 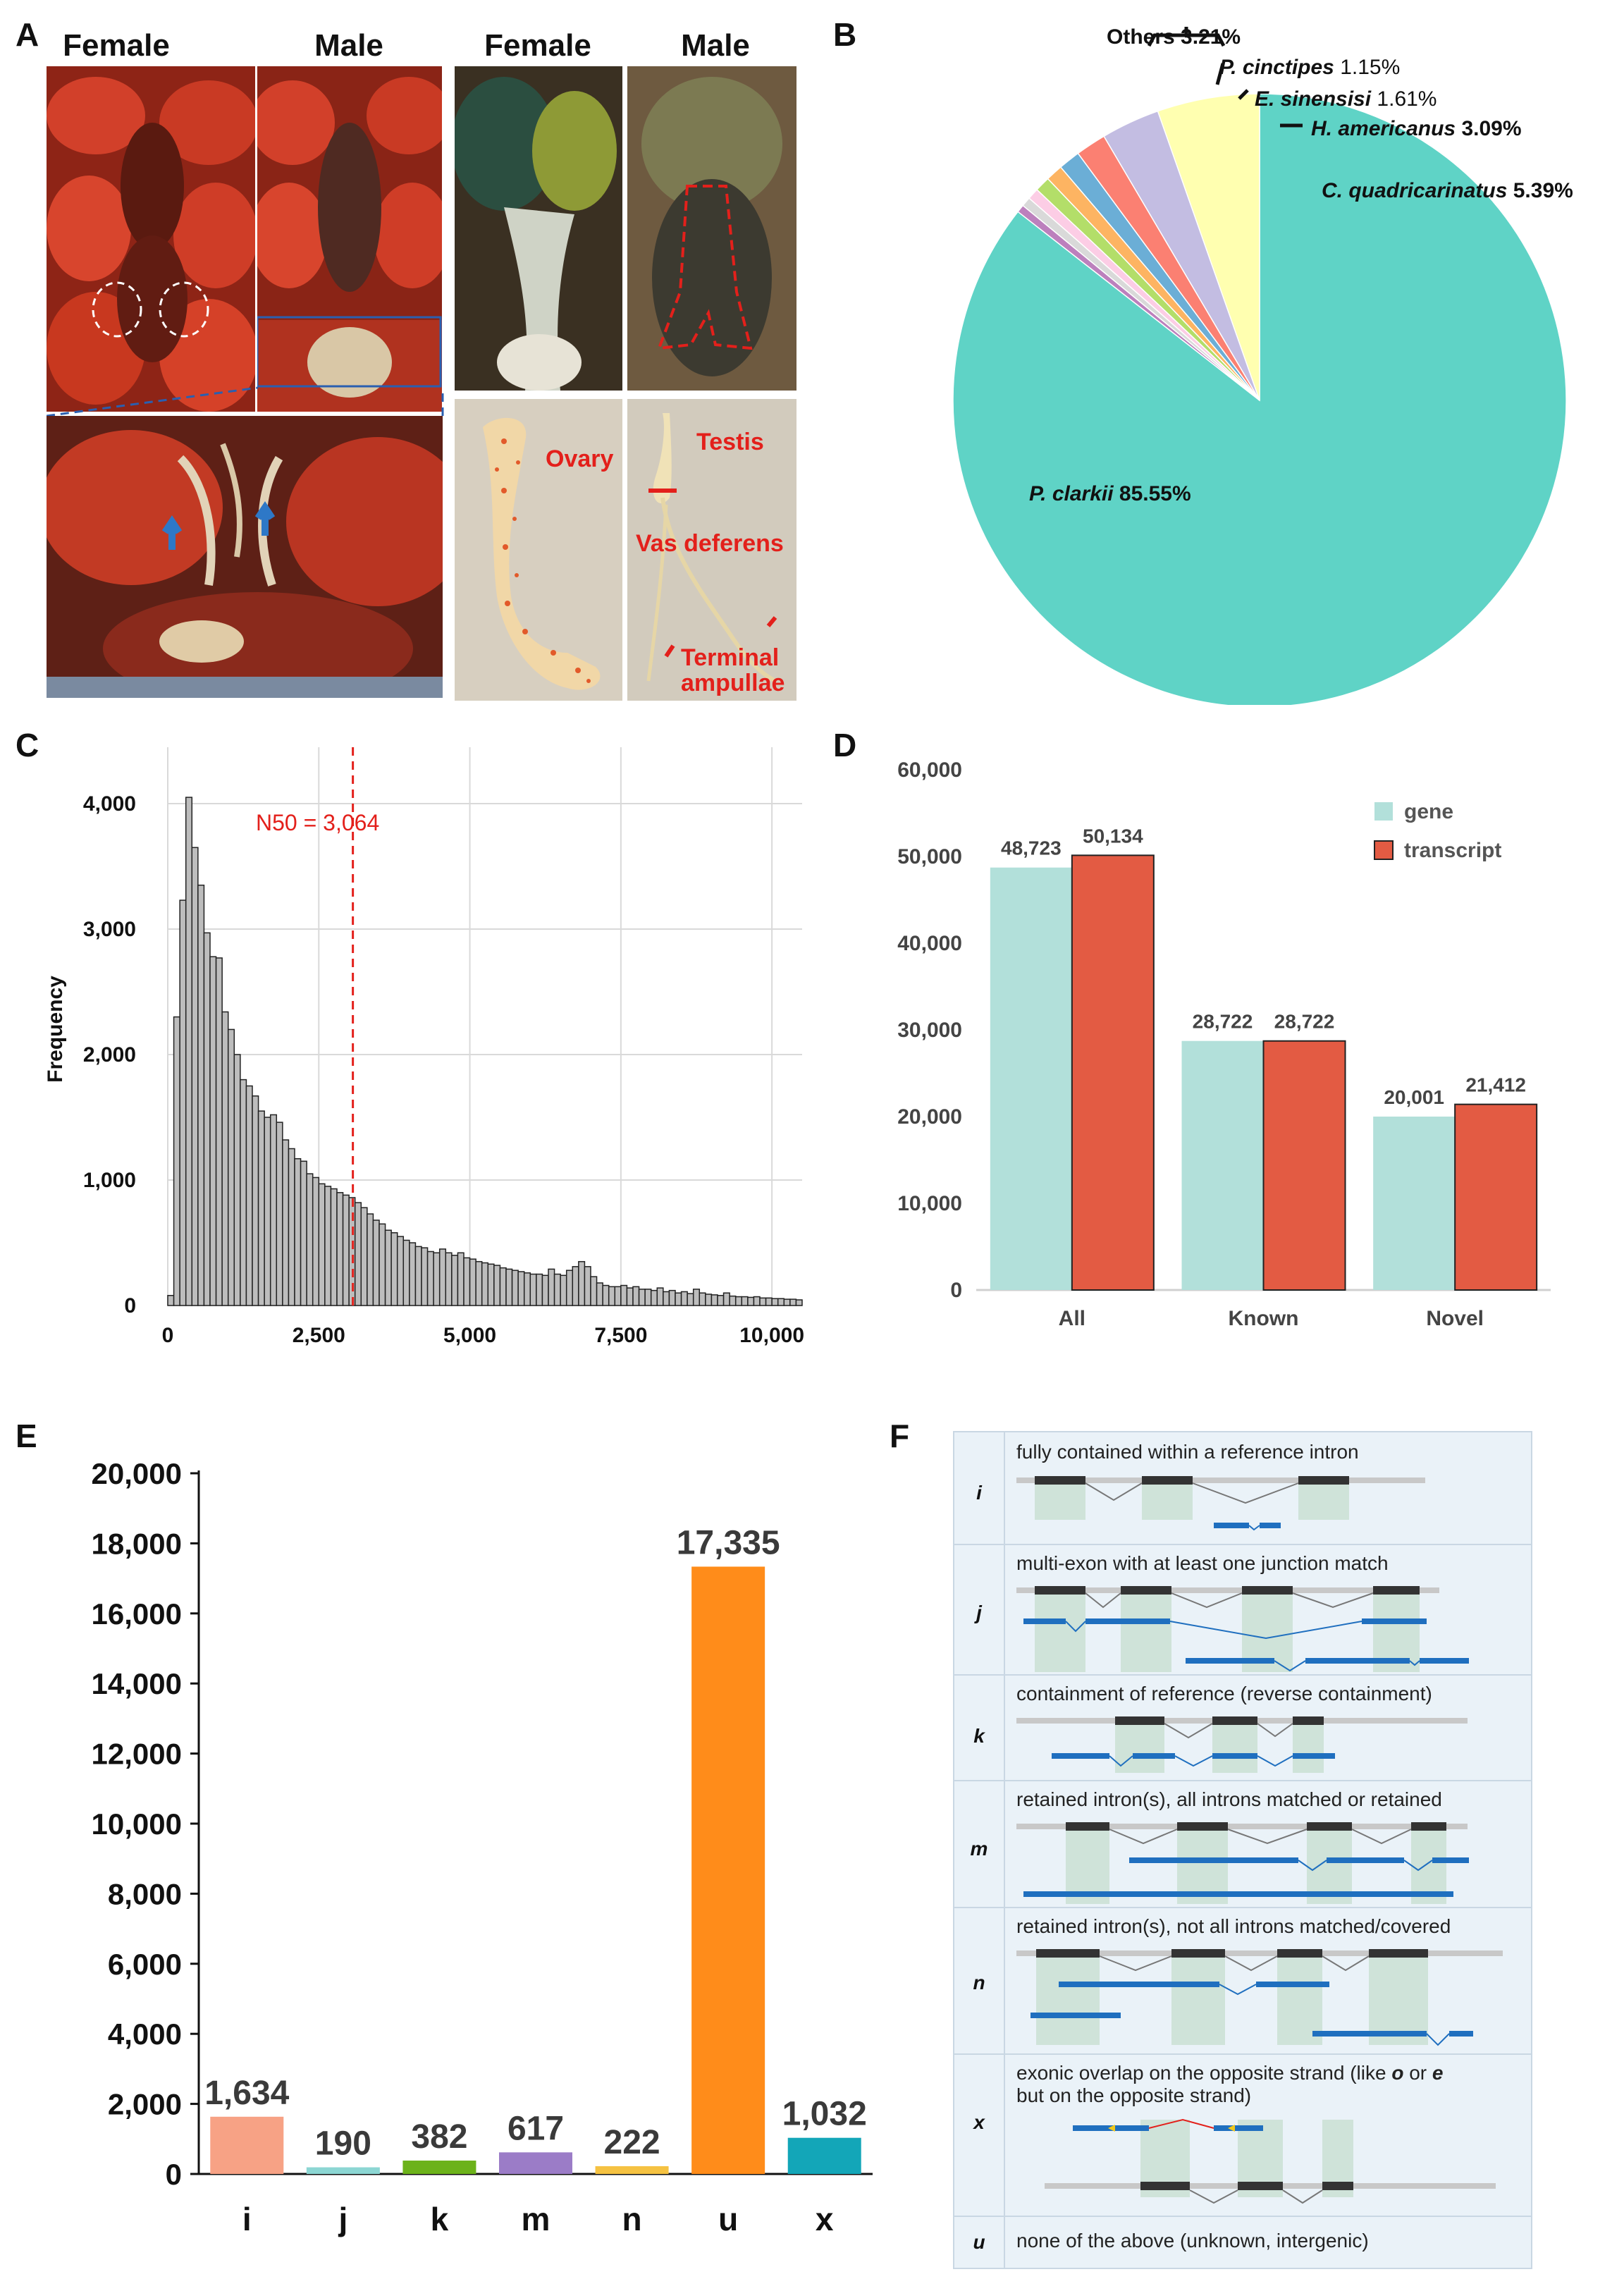 I want to click on ebar-value-label: 222, so click(x=632, y=2142).